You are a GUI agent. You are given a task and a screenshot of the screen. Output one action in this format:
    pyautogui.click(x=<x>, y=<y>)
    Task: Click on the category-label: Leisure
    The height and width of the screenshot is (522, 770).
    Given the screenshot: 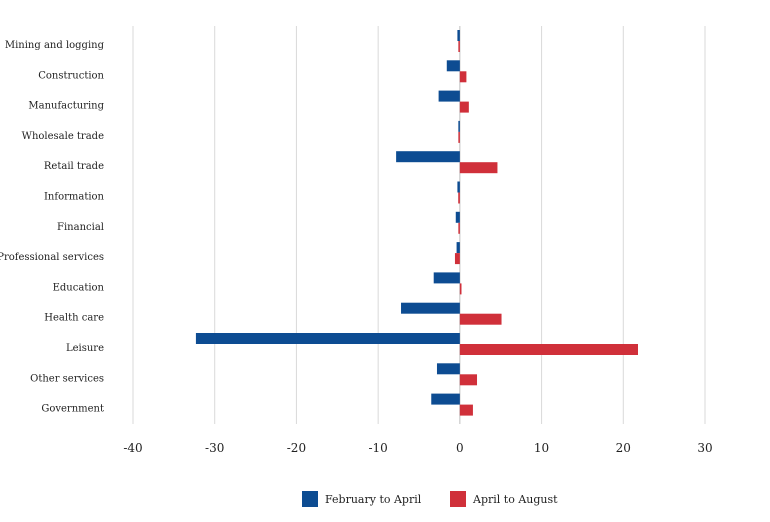 What is the action you would take?
    pyautogui.click(x=85, y=348)
    